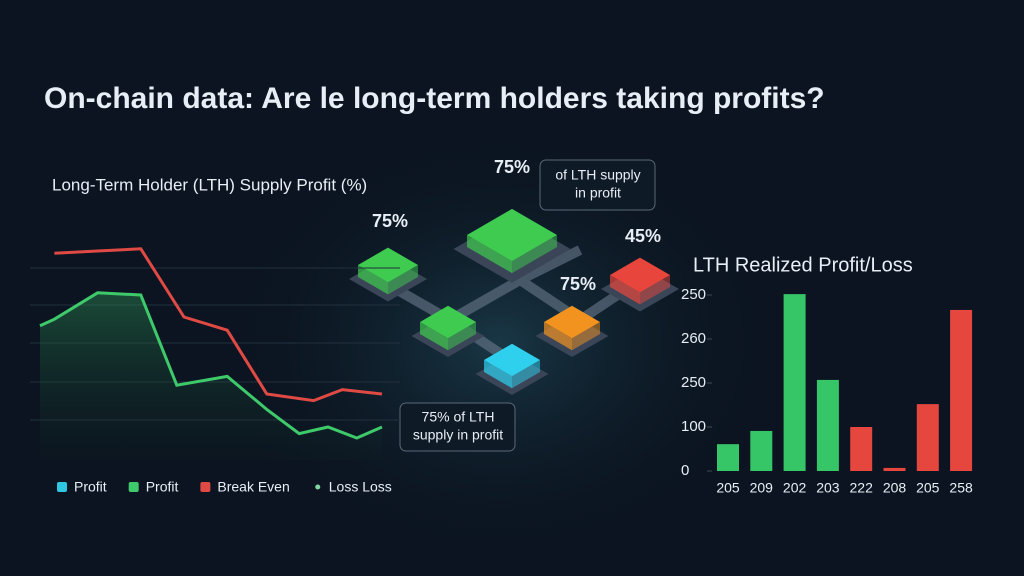  I want to click on illustration-label: 45%, so click(643, 236).